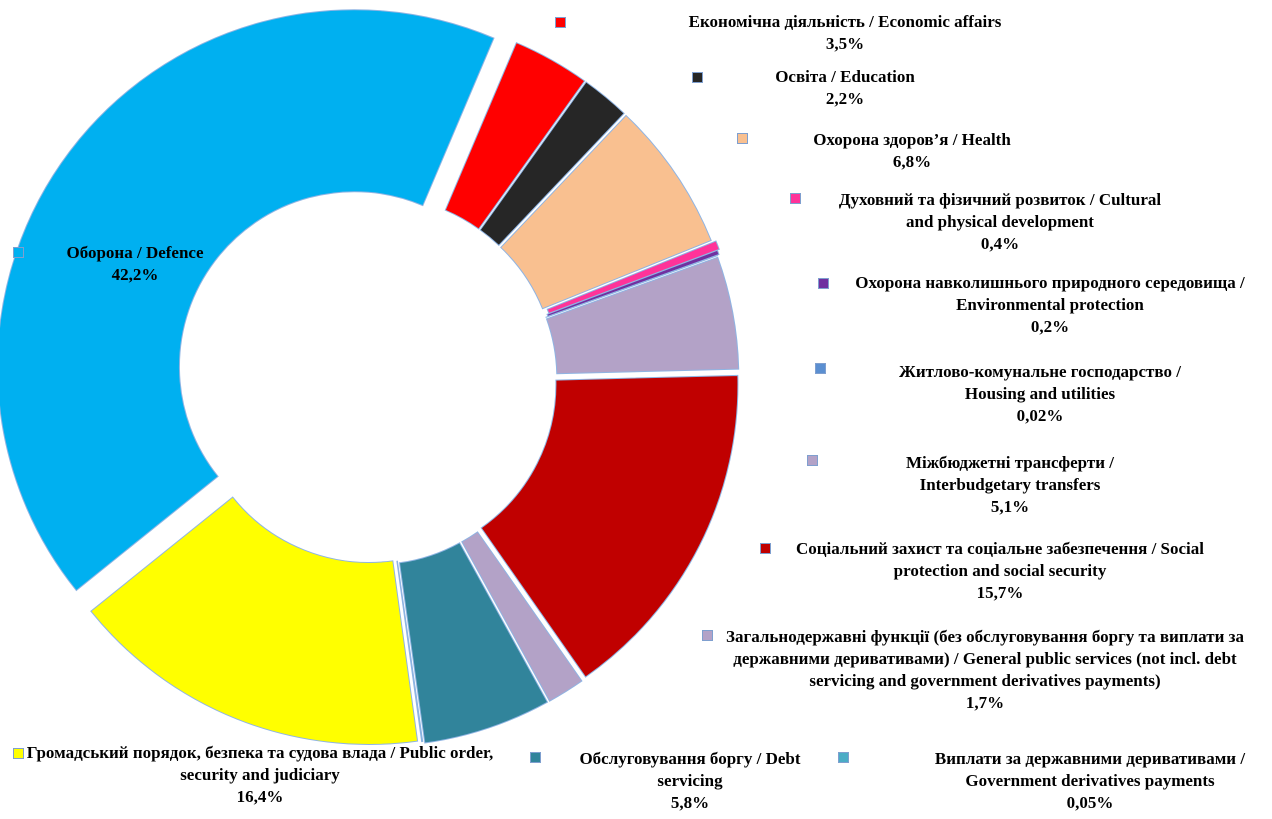 The width and height of the screenshot is (1272, 819). What do you see at coordinates (1010, 506) in the screenshot?
I see `value-label: 5,1%` at bounding box center [1010, 506].